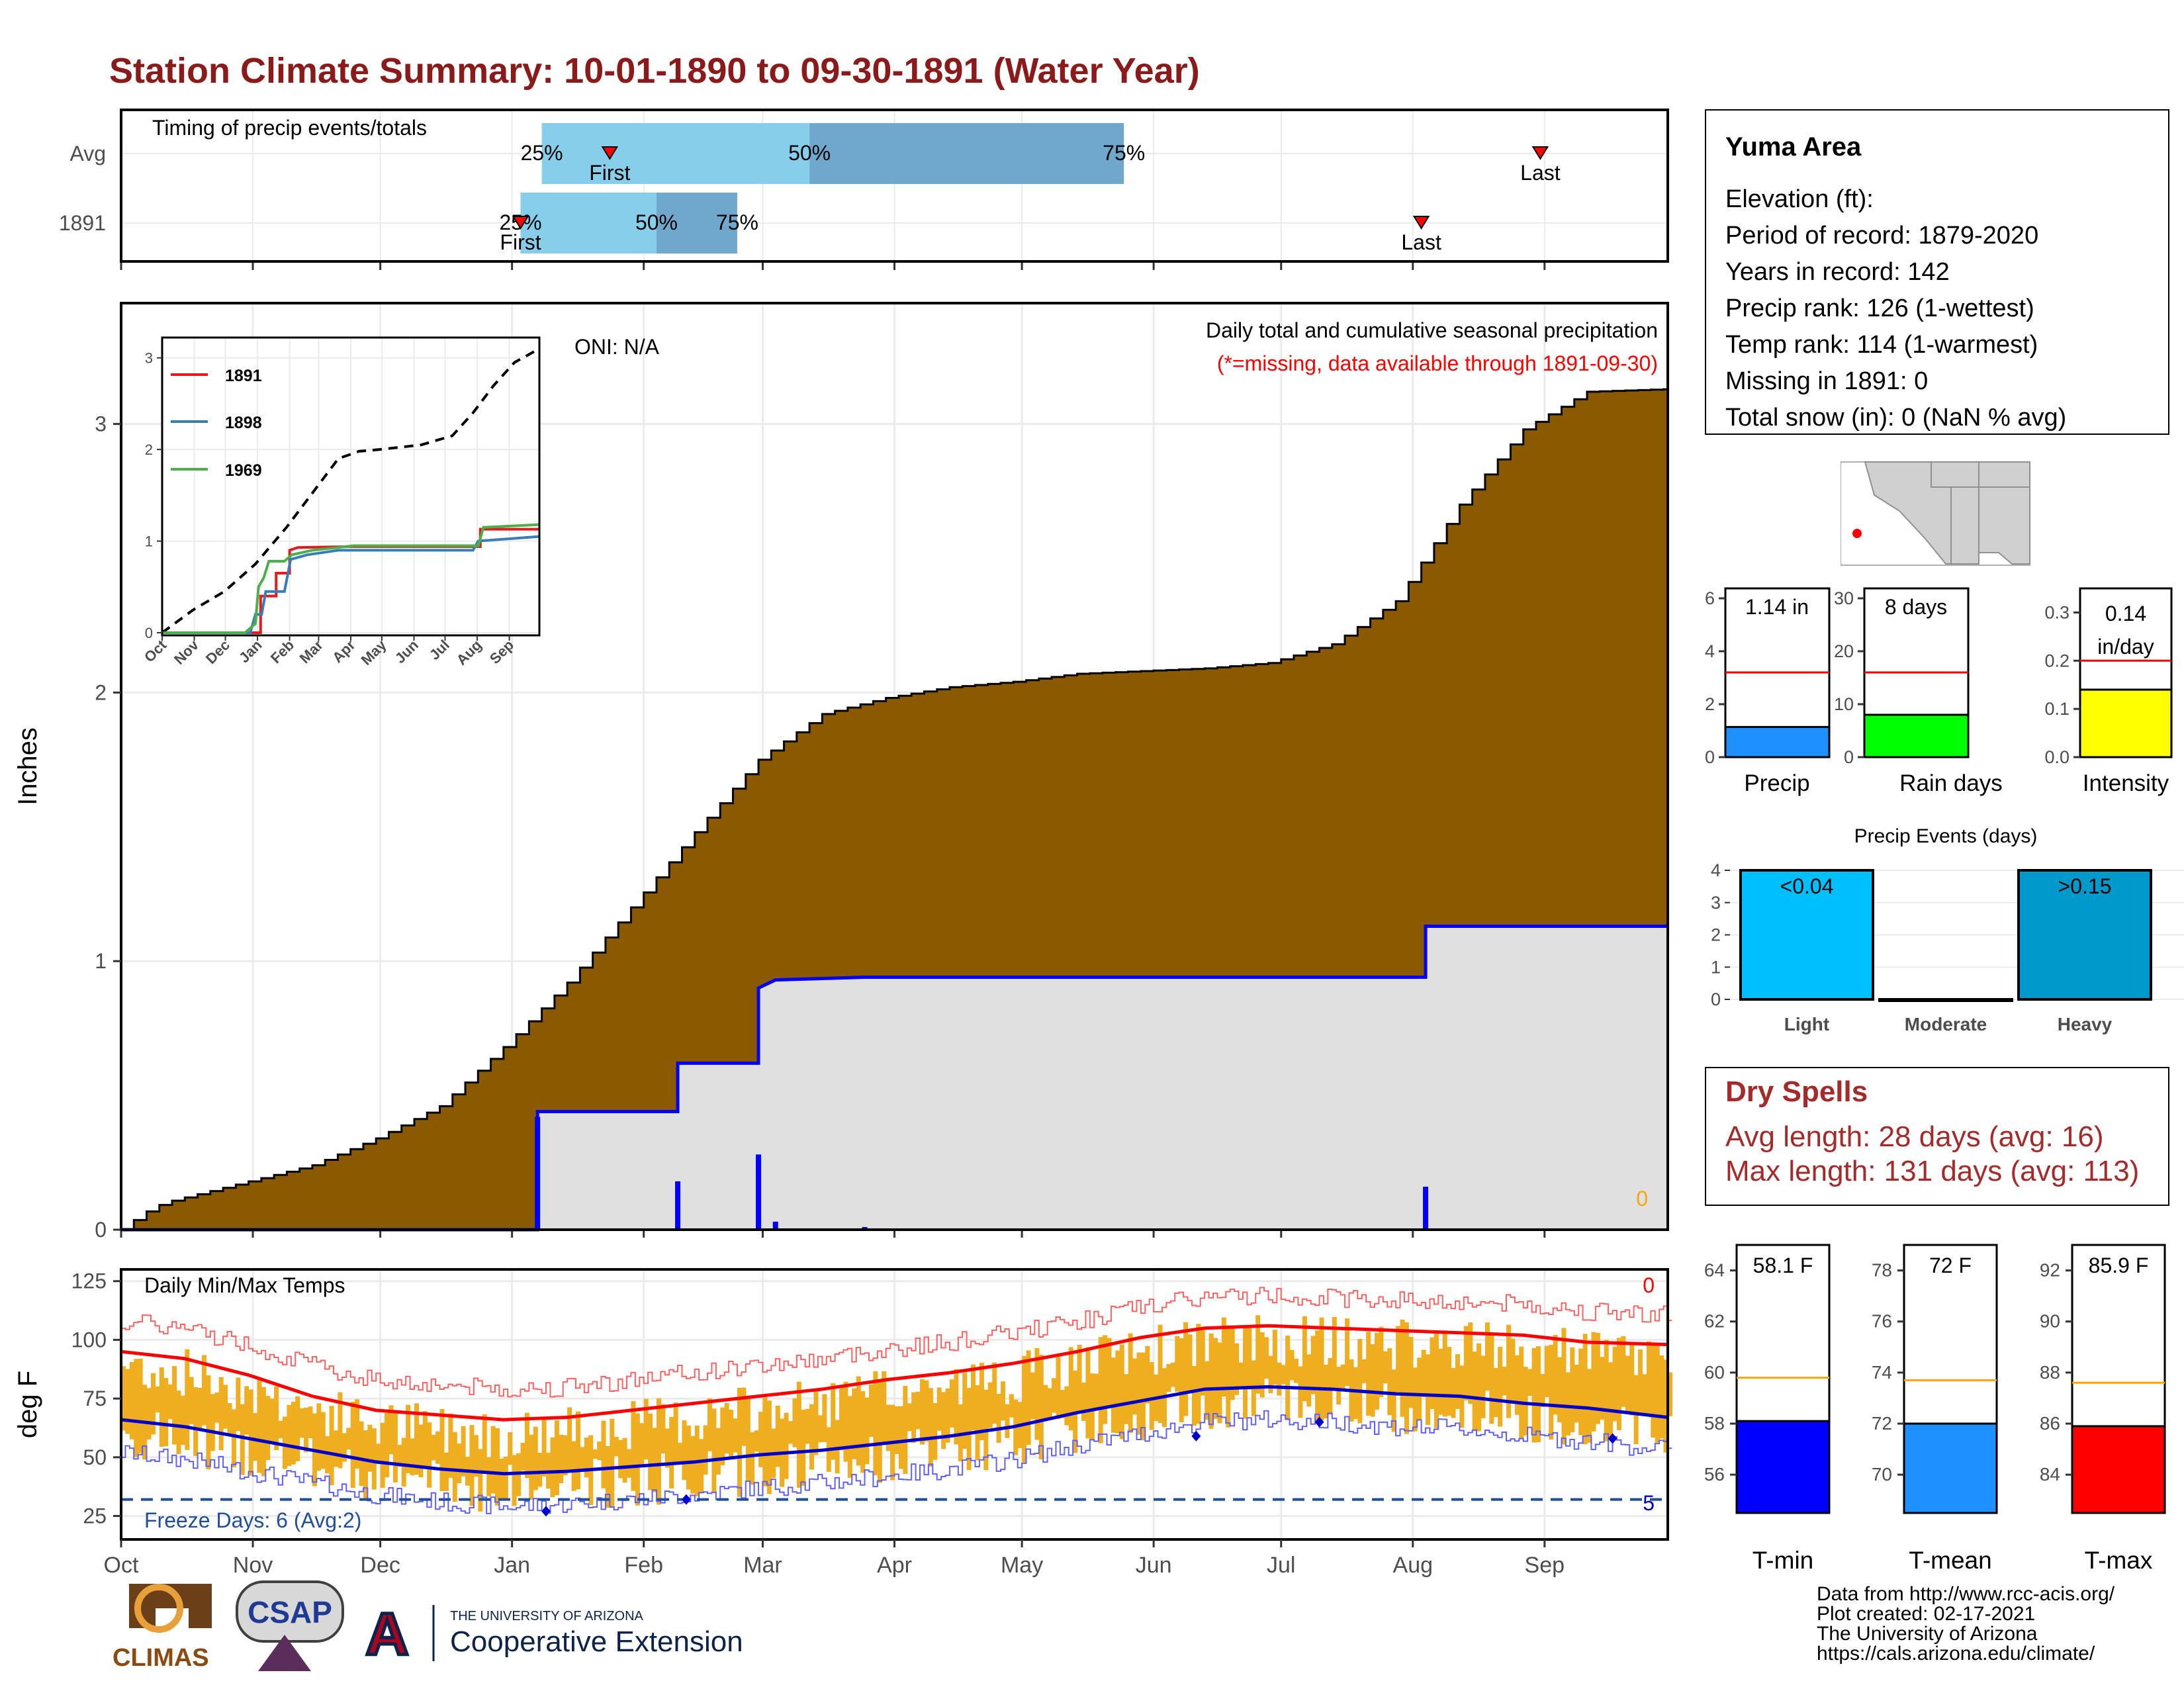  What do you see at coordinates (162, 1628) in the screenshot?
I see `climas-logo: CLIMAS` at bounding box center [162, 1628].